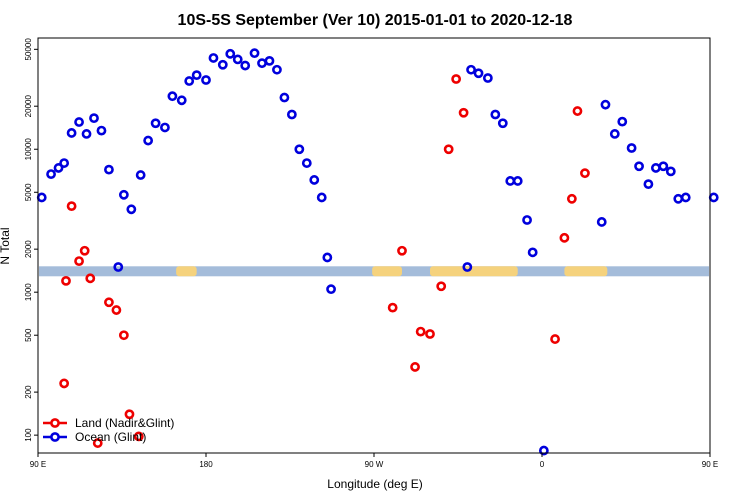  Describe the element at coordinates (28, 192) in the screenshot. I see `y-tick-label: 5000` at that location.